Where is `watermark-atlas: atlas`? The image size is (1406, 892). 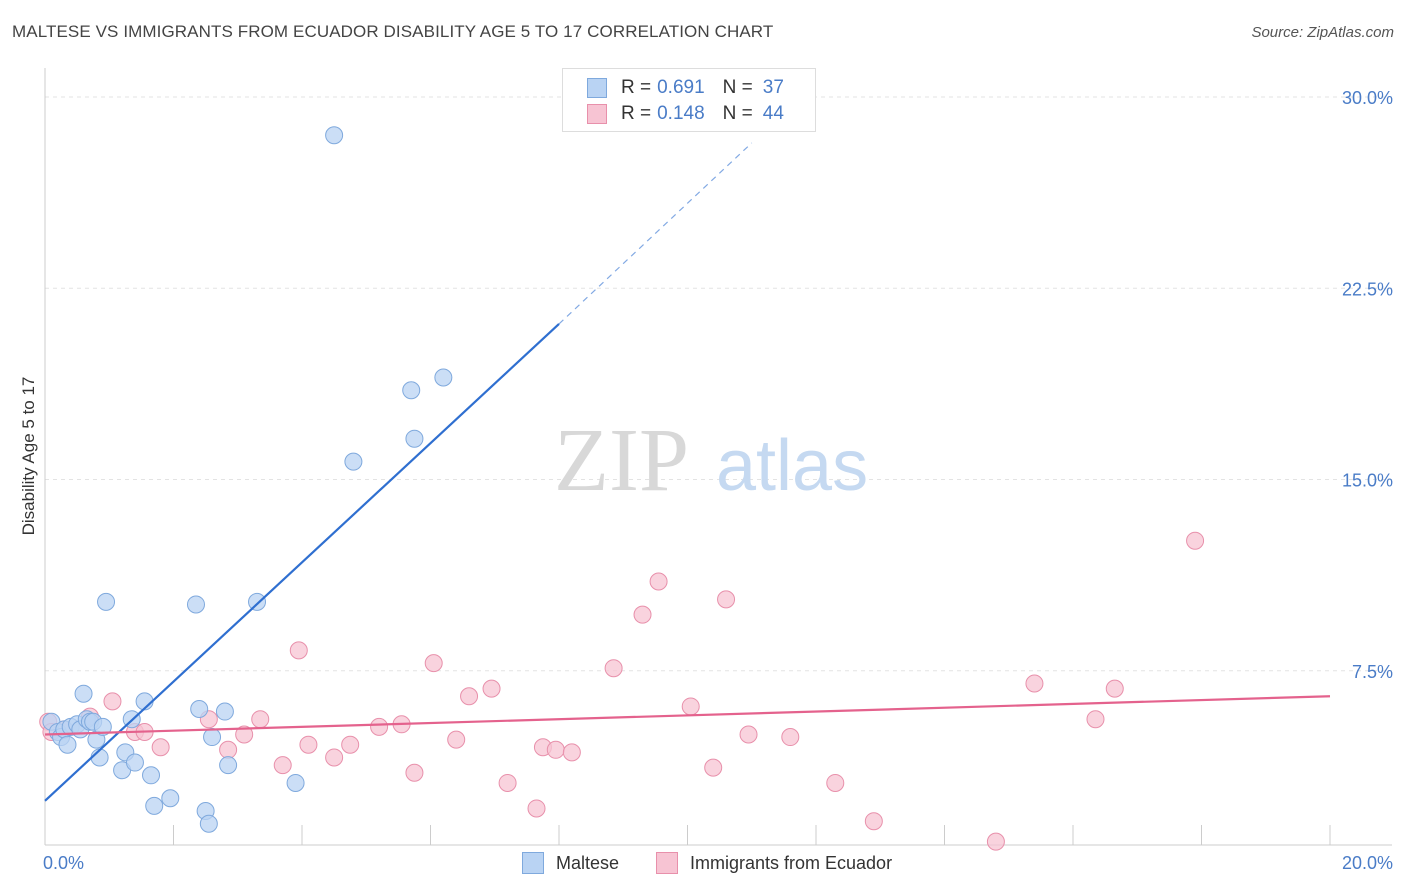 watermark-atlas: atlas is located at coordinates (792, 466).